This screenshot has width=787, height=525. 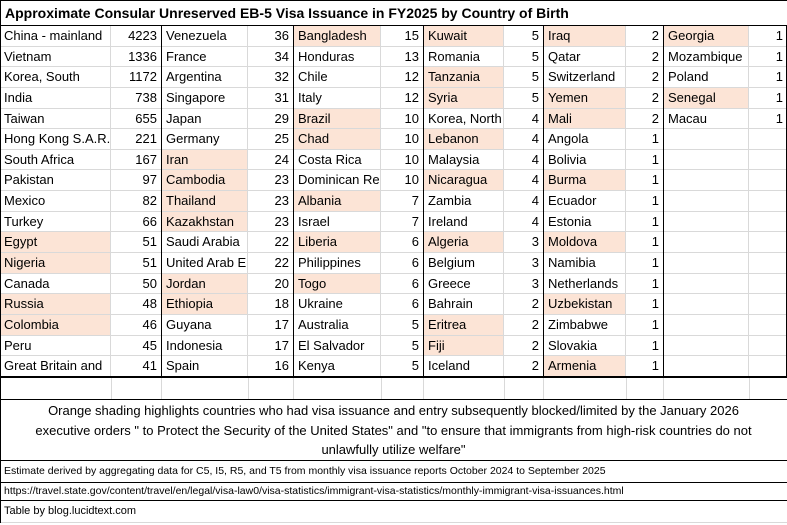 I want to click on value-cell: 41, so click(x=149, y=366).